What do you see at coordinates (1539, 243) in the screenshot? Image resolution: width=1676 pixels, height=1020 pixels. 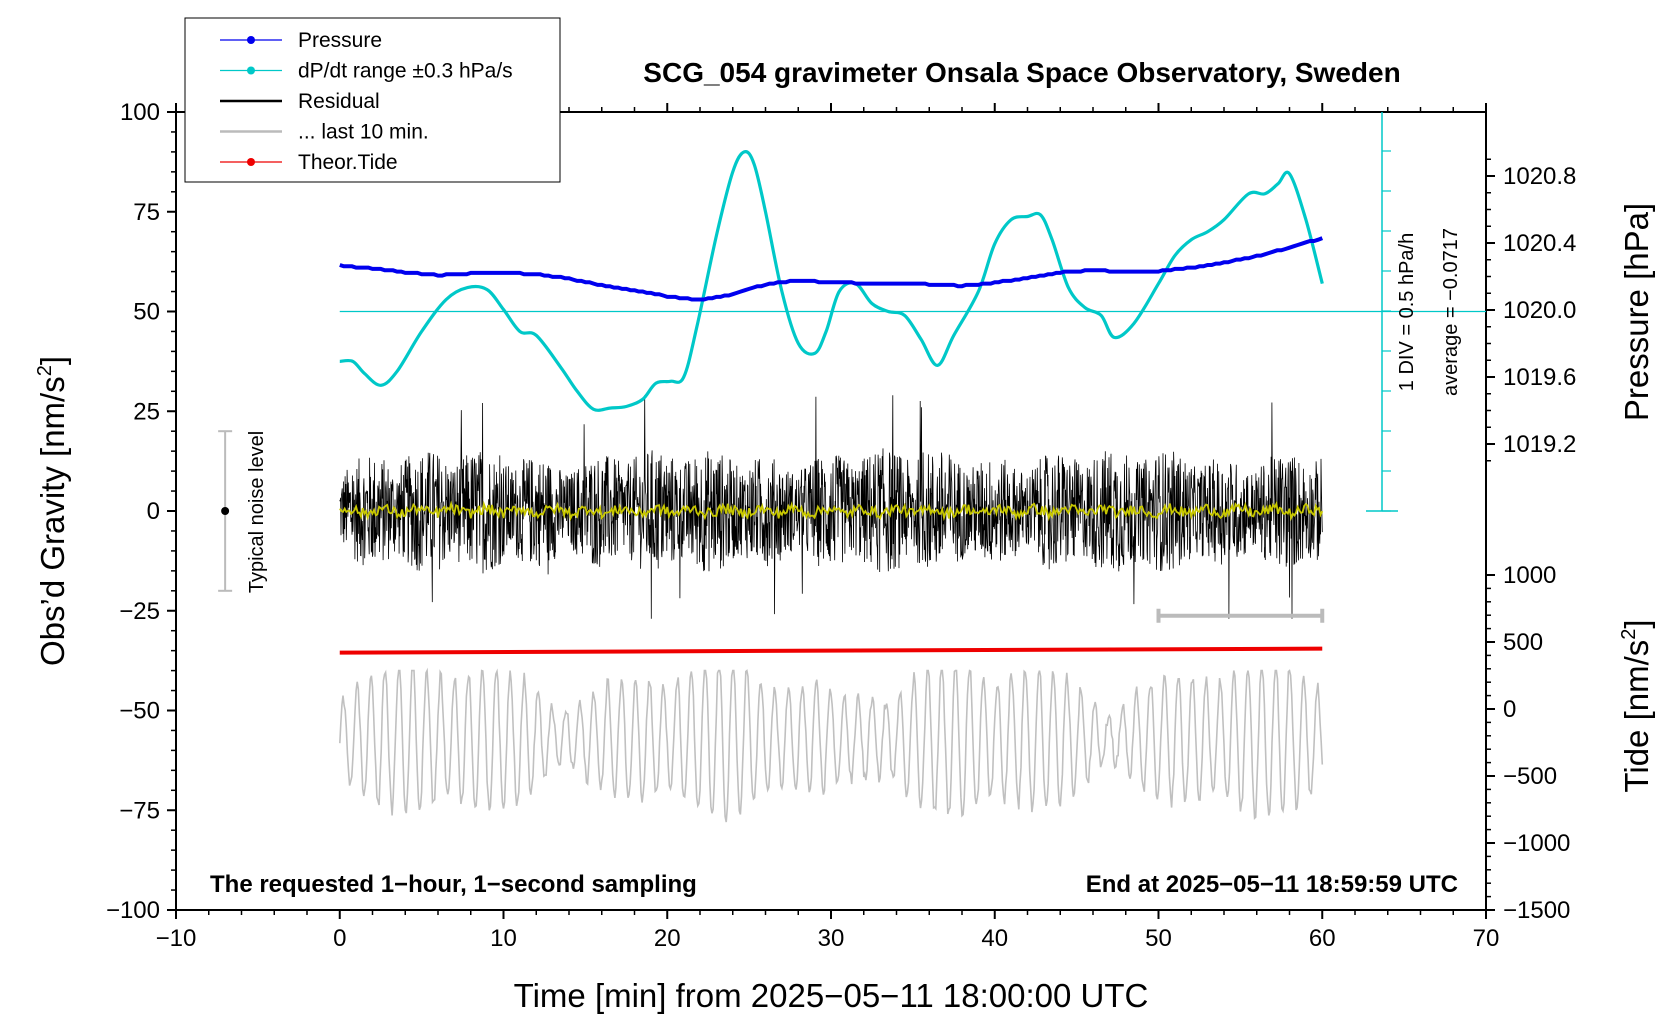 I see `pressure-tick-label: 1020.4` at bounding box center [1539, 243].